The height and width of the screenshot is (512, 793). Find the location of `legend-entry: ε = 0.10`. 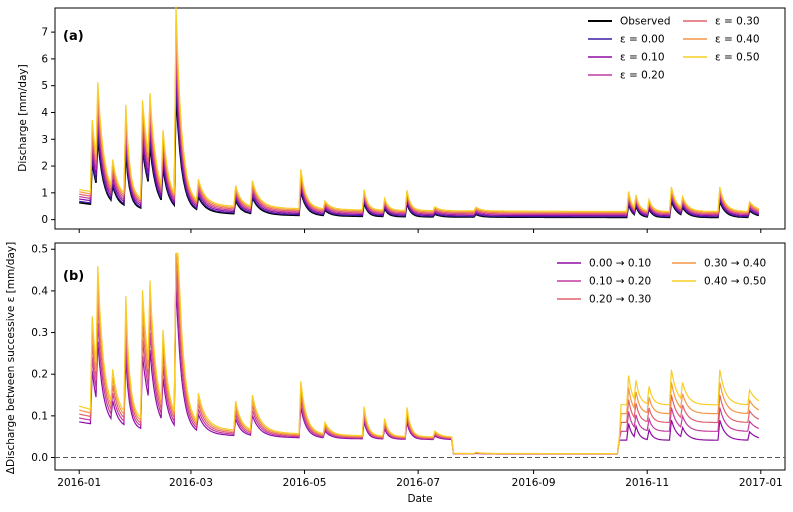

legend-entry: ε = 0.10 is located at coordinates (642, 58).